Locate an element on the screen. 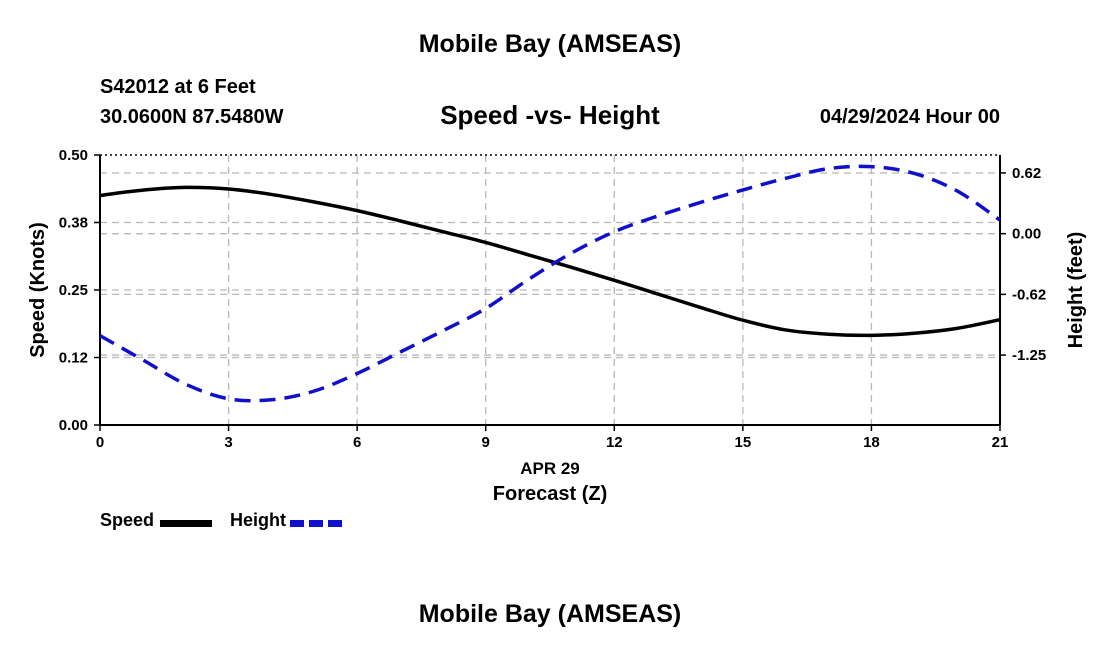  legend-label-speed: Speed is located at coordinates (127, 520).